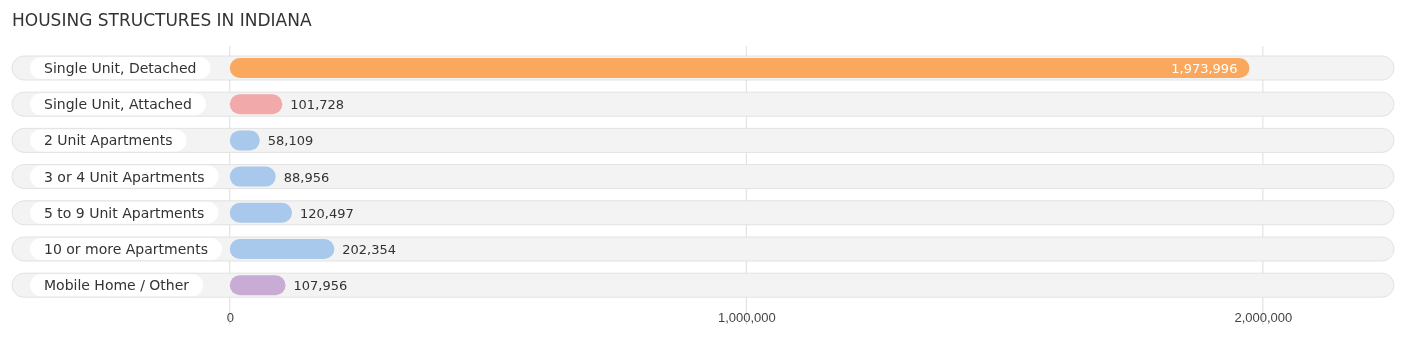  What do you see at coordinates (126, 249) in the screenshot?
I see `y-tick-label: 10 or more Apartments` at bounding box center [126, 249].